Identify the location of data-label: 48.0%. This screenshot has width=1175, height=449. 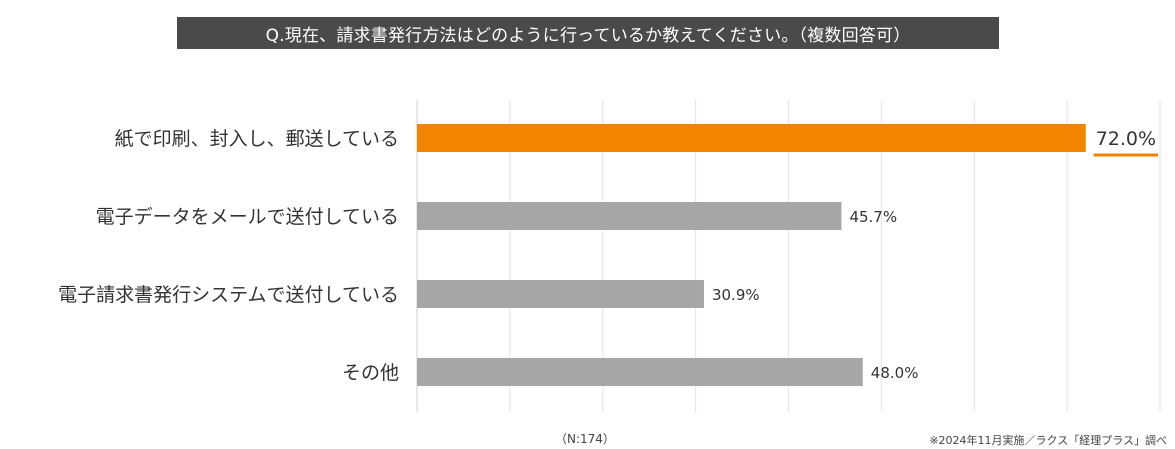
(895, 373).